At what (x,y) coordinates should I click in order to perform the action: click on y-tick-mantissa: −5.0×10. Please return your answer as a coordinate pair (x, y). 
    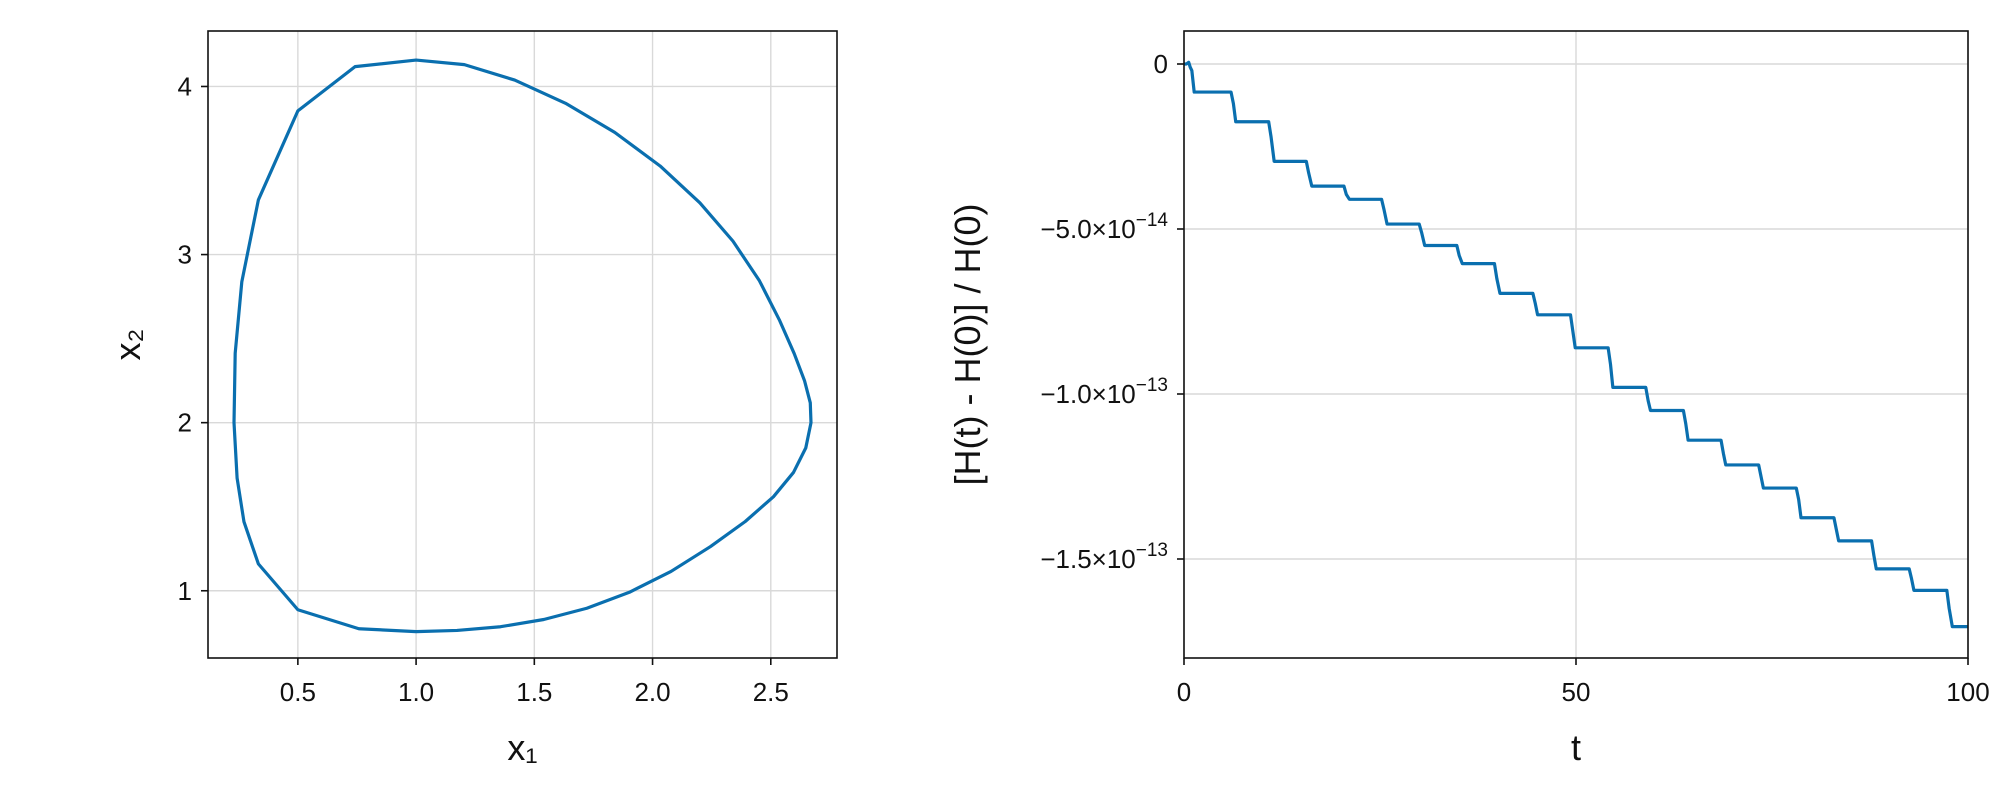
    Looking at the image, I should click on (1087, 229).